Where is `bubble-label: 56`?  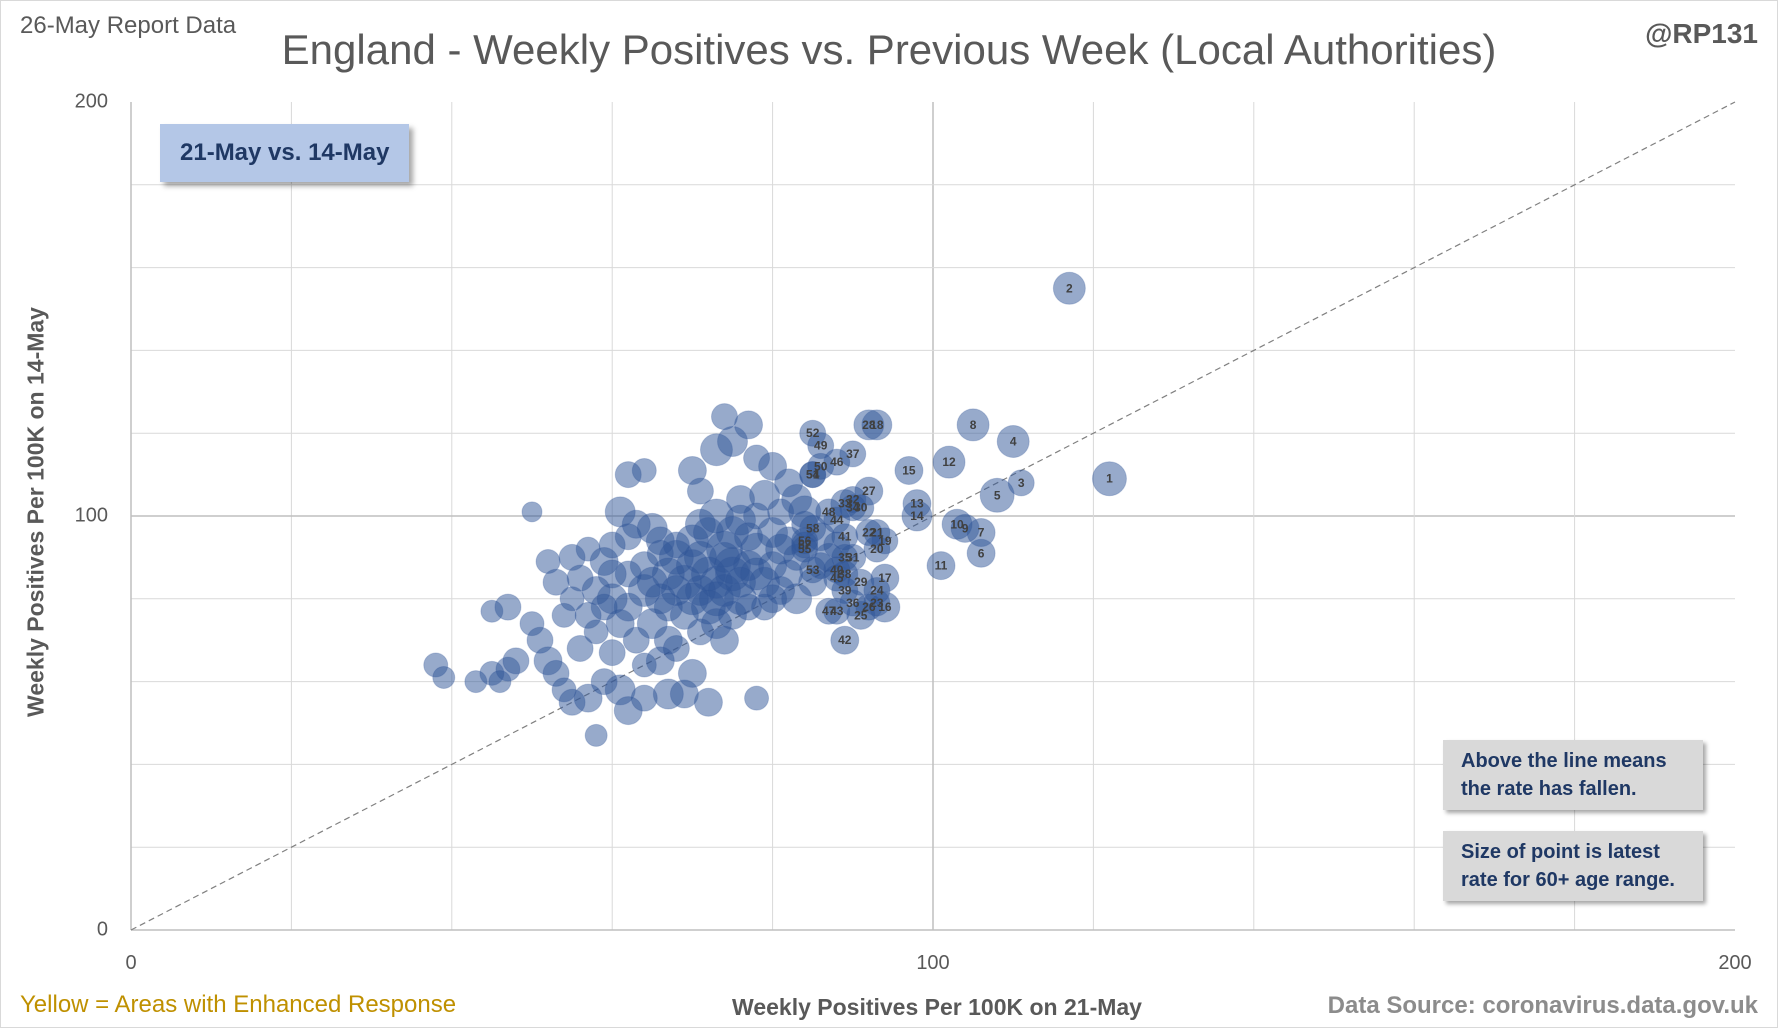 bubble-label: 56 is located at coordinates (805, 541).